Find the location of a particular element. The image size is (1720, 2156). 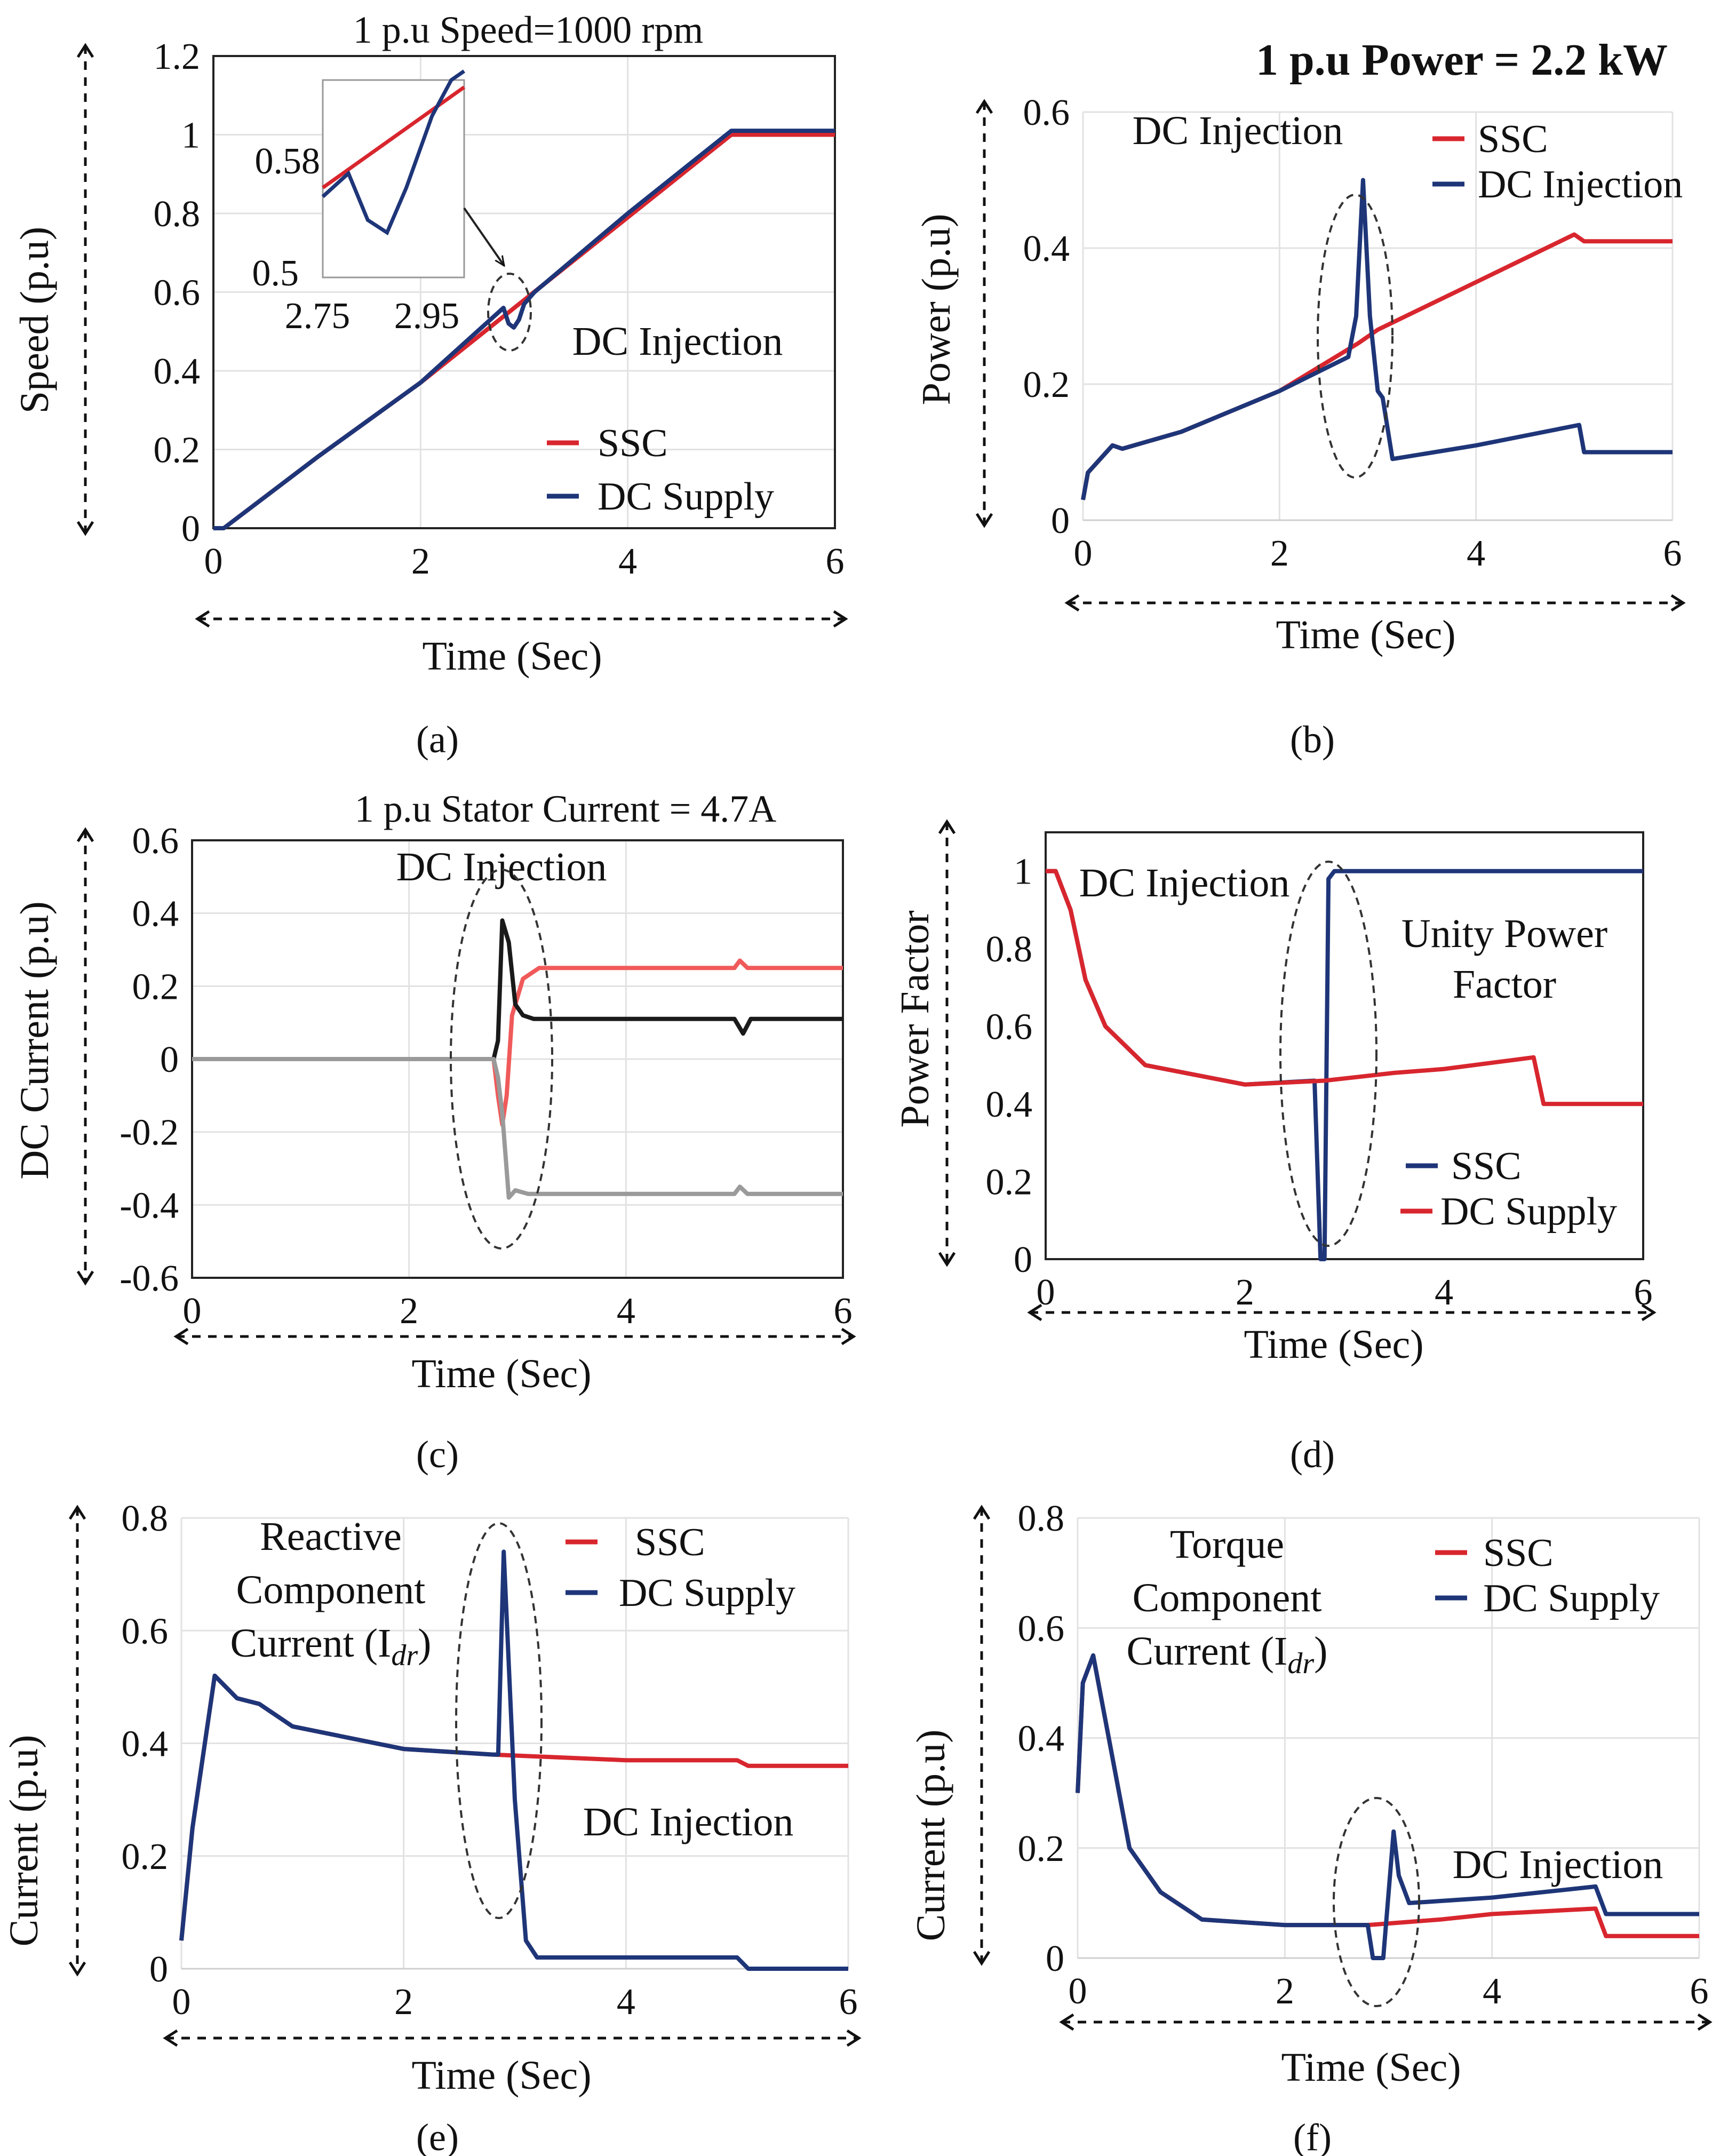

panel-b-annotation: DC Injection is located at coordinates (1238, 130).